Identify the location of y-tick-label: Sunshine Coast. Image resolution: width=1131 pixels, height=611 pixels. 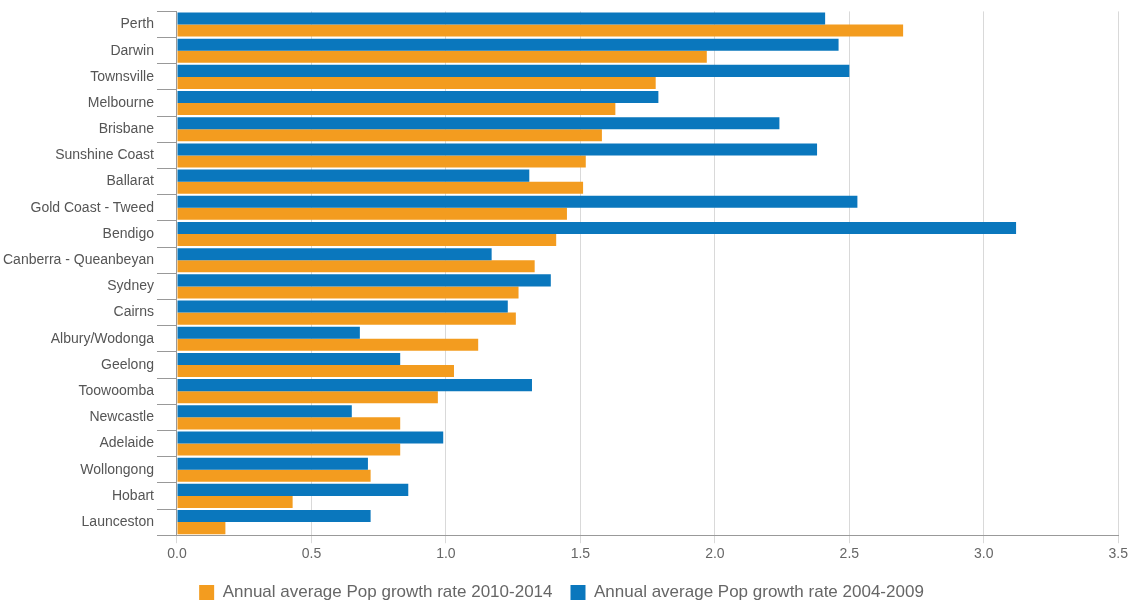
(105, 154).